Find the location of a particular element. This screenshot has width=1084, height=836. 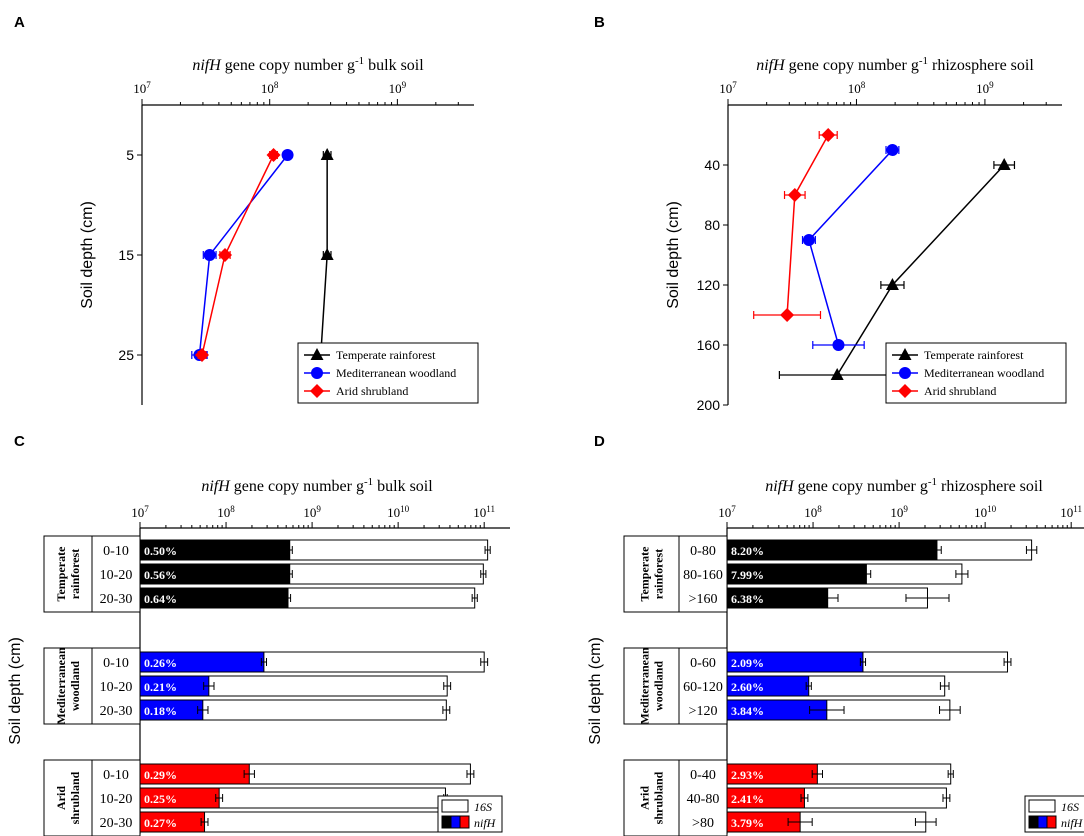

y-tick-label: 5 is located at coordinates (130, 155).